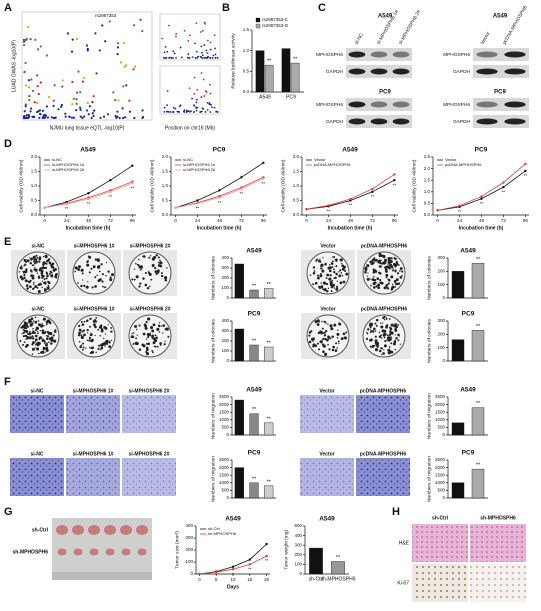 Image resolution: width=541 pixels, height=611 pixels. What do you see at coordinates (214, 528) in the screenshot?
I see `legend-label: sh-Ctrl` at bounding box center [214, 528].